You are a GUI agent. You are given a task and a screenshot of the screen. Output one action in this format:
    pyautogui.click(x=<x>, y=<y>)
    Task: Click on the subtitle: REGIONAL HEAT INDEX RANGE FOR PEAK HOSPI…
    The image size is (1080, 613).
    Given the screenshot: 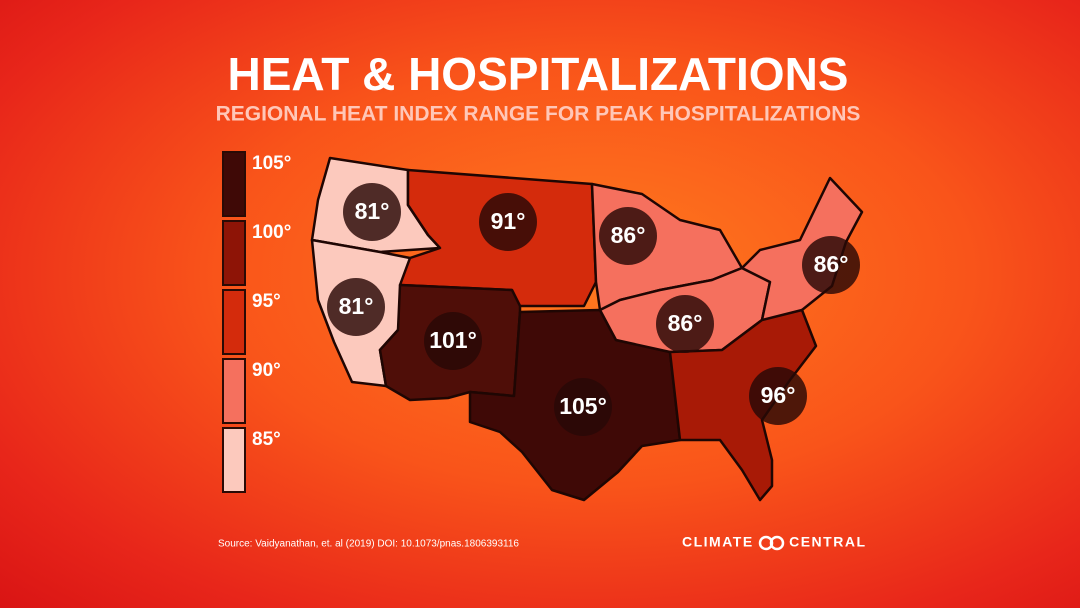 What is the action you would take?
    pyautogui.click(x=538, y=114)
    